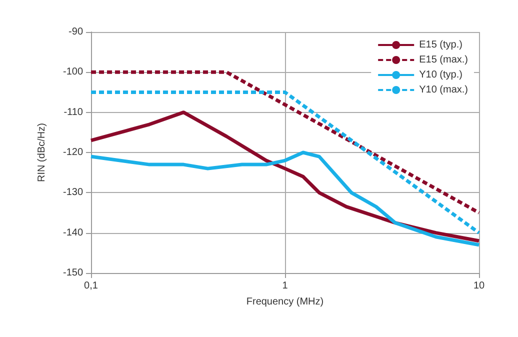 The height and width of the screenshot is (337, 518). I want to click on x-tick-label: 0,1, so click(91, 286).